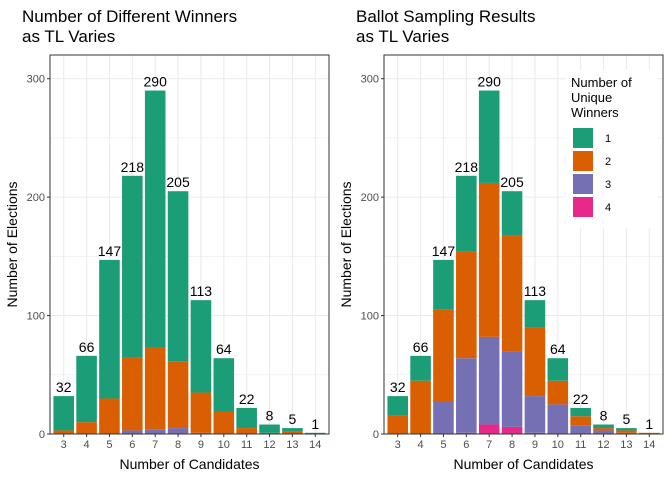 The height and width of the screenshot is (480, 672). Describe the element at coordinates (129, 16) in the screenshot. I see `chart-title-line-1: Number of Different Winners` at that location.